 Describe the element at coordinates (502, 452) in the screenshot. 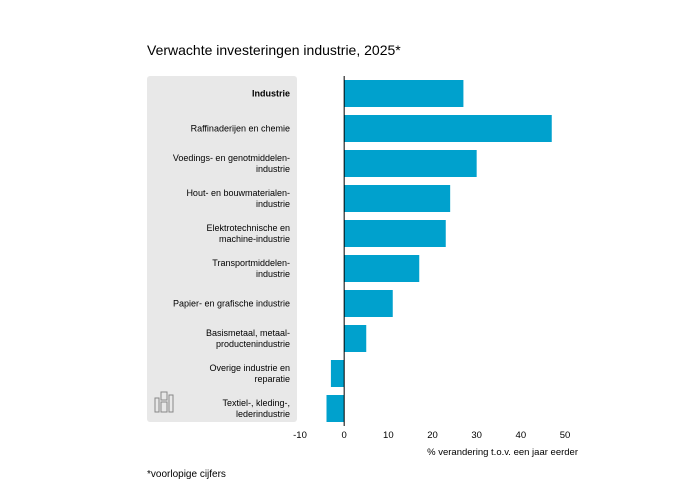

I see `x-axis-label: % verandering t.o.v. een jaar eerder` at that location.